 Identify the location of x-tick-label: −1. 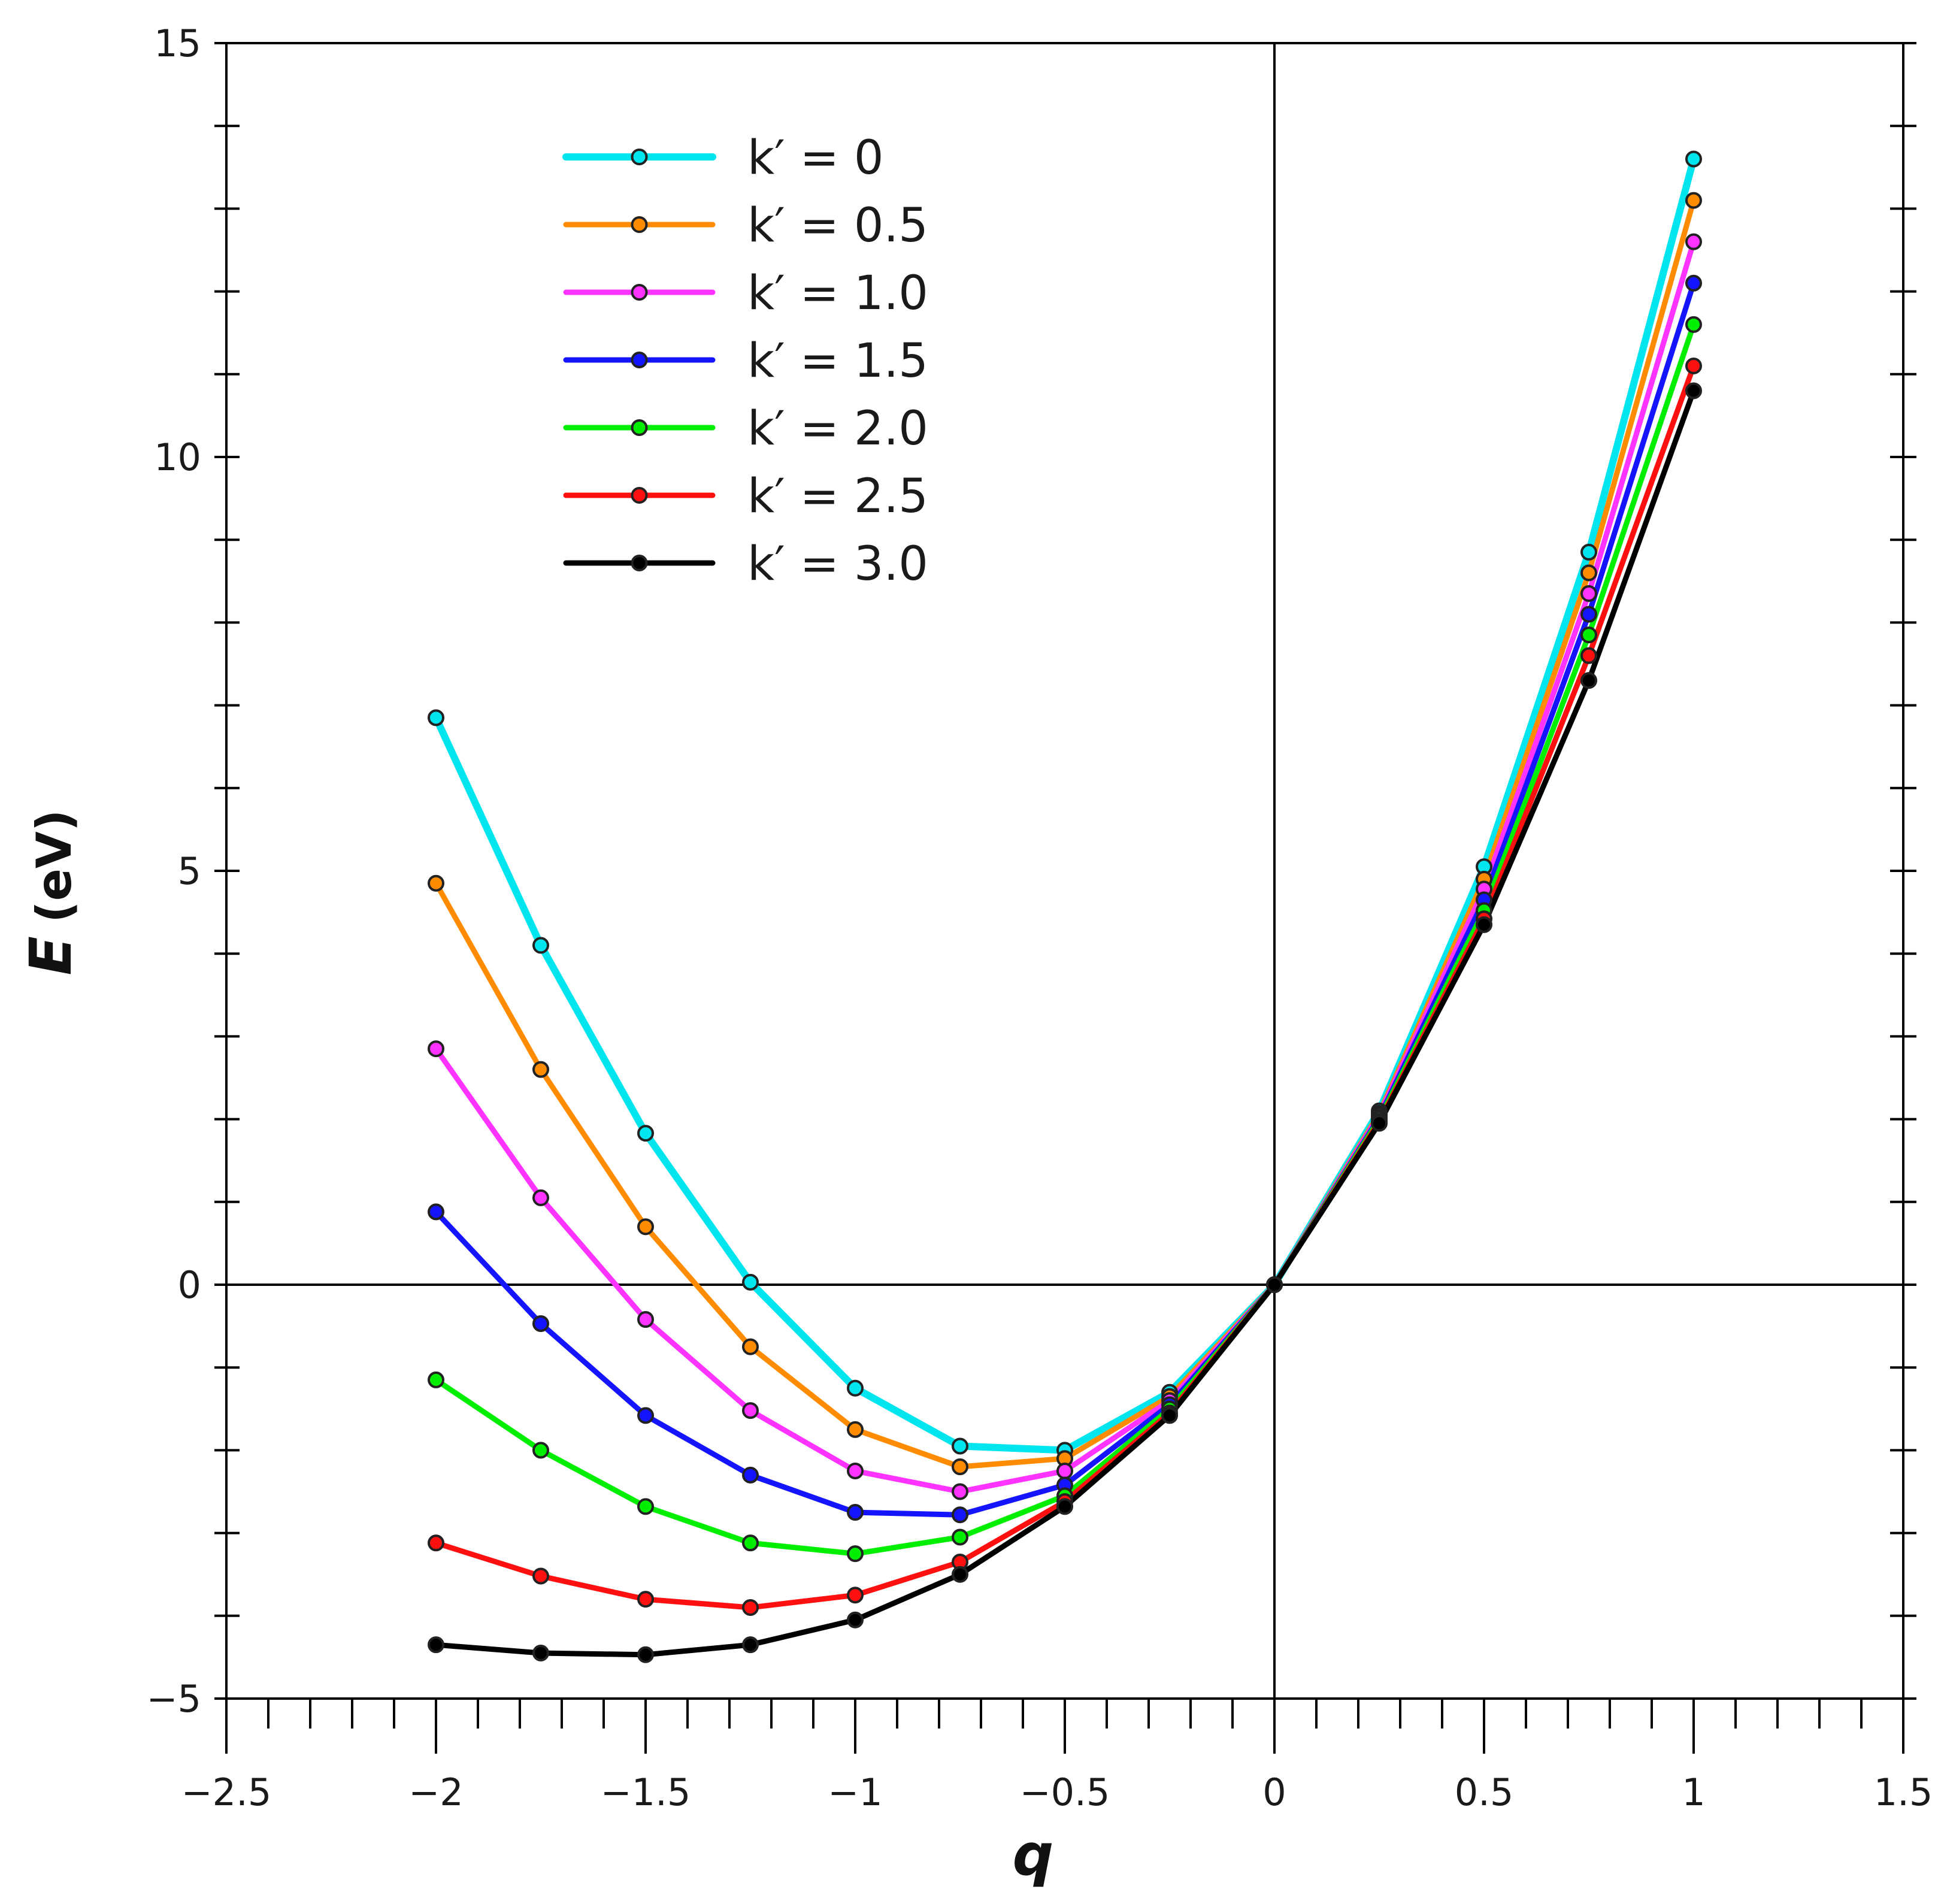
(855, 1792).